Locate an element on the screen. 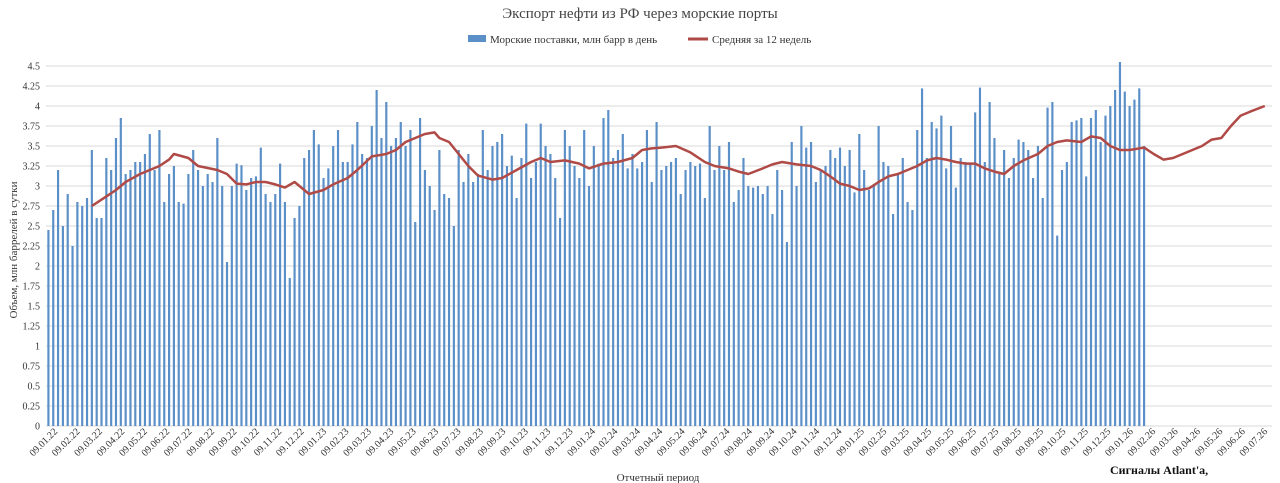 Image resolution: width=1280 pixels, height=483 pixels. y-tick-label: 4.5 is located at coordinates (34, 67).